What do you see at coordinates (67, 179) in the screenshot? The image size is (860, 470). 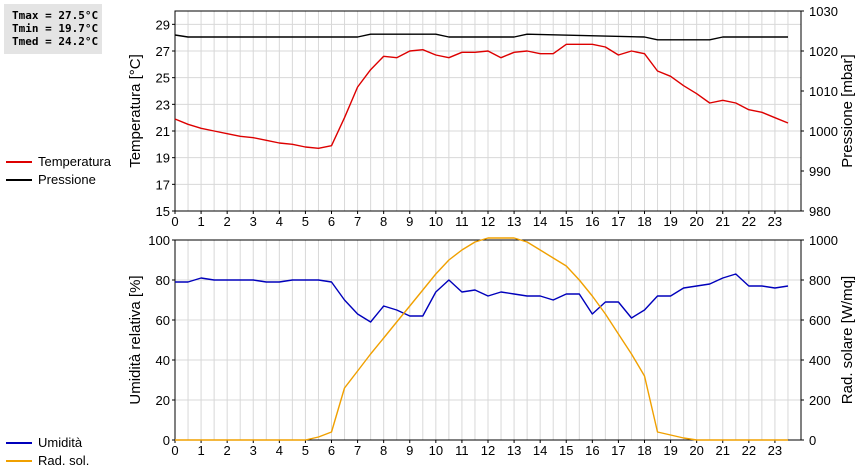 I see `legend-label-pressione: Pressione` at bounding box center [67, 179].